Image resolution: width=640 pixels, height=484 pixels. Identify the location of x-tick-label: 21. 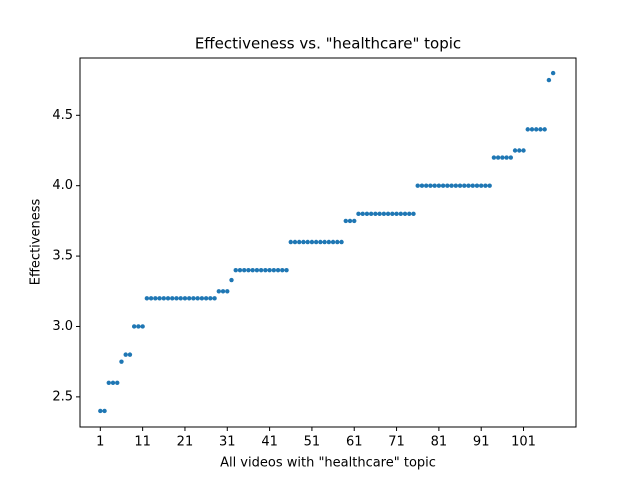
(185, 442).